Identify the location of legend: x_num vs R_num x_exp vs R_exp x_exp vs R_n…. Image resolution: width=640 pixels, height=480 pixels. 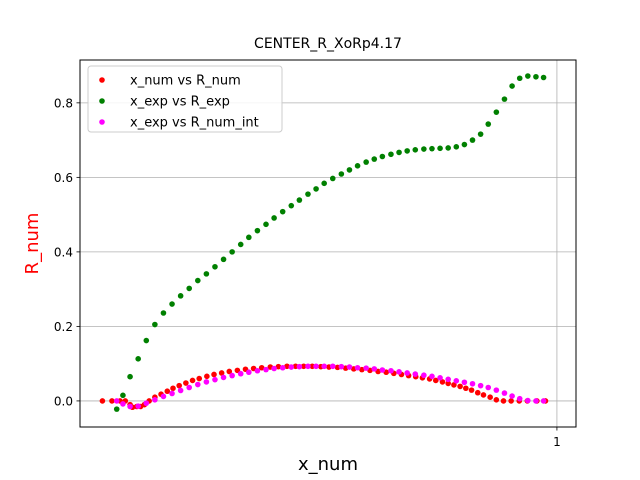
(185, 99).